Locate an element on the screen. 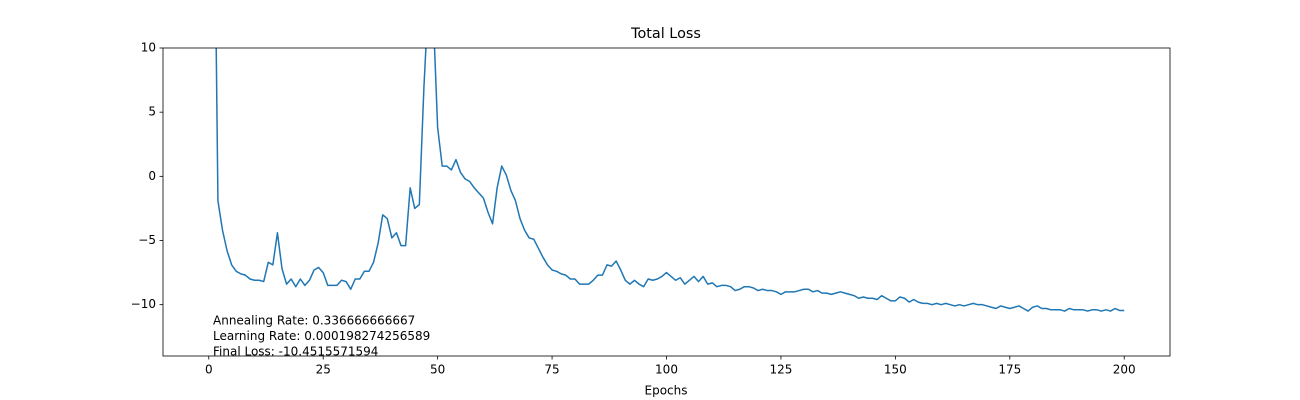  y-tick-label: −10 is located at coordinates (143, 304).